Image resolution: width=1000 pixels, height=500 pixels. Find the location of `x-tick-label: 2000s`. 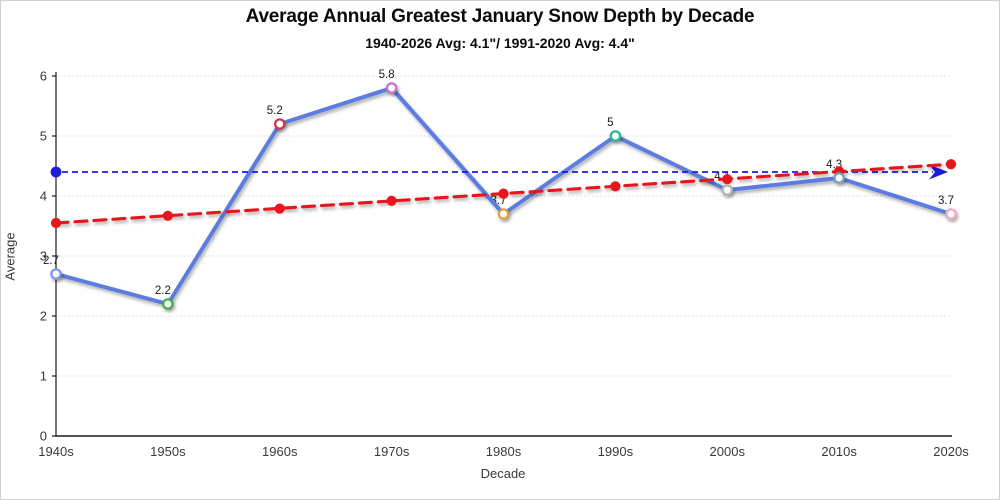

x-tick-label: 2000s is located at coordinates (728, 451).